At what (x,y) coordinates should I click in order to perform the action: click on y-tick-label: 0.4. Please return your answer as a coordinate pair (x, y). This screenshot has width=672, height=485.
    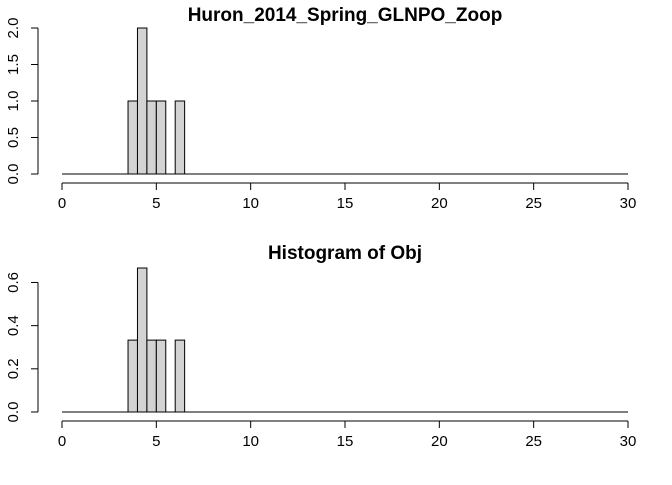
    Looking at the image, I should click on (13, 325).